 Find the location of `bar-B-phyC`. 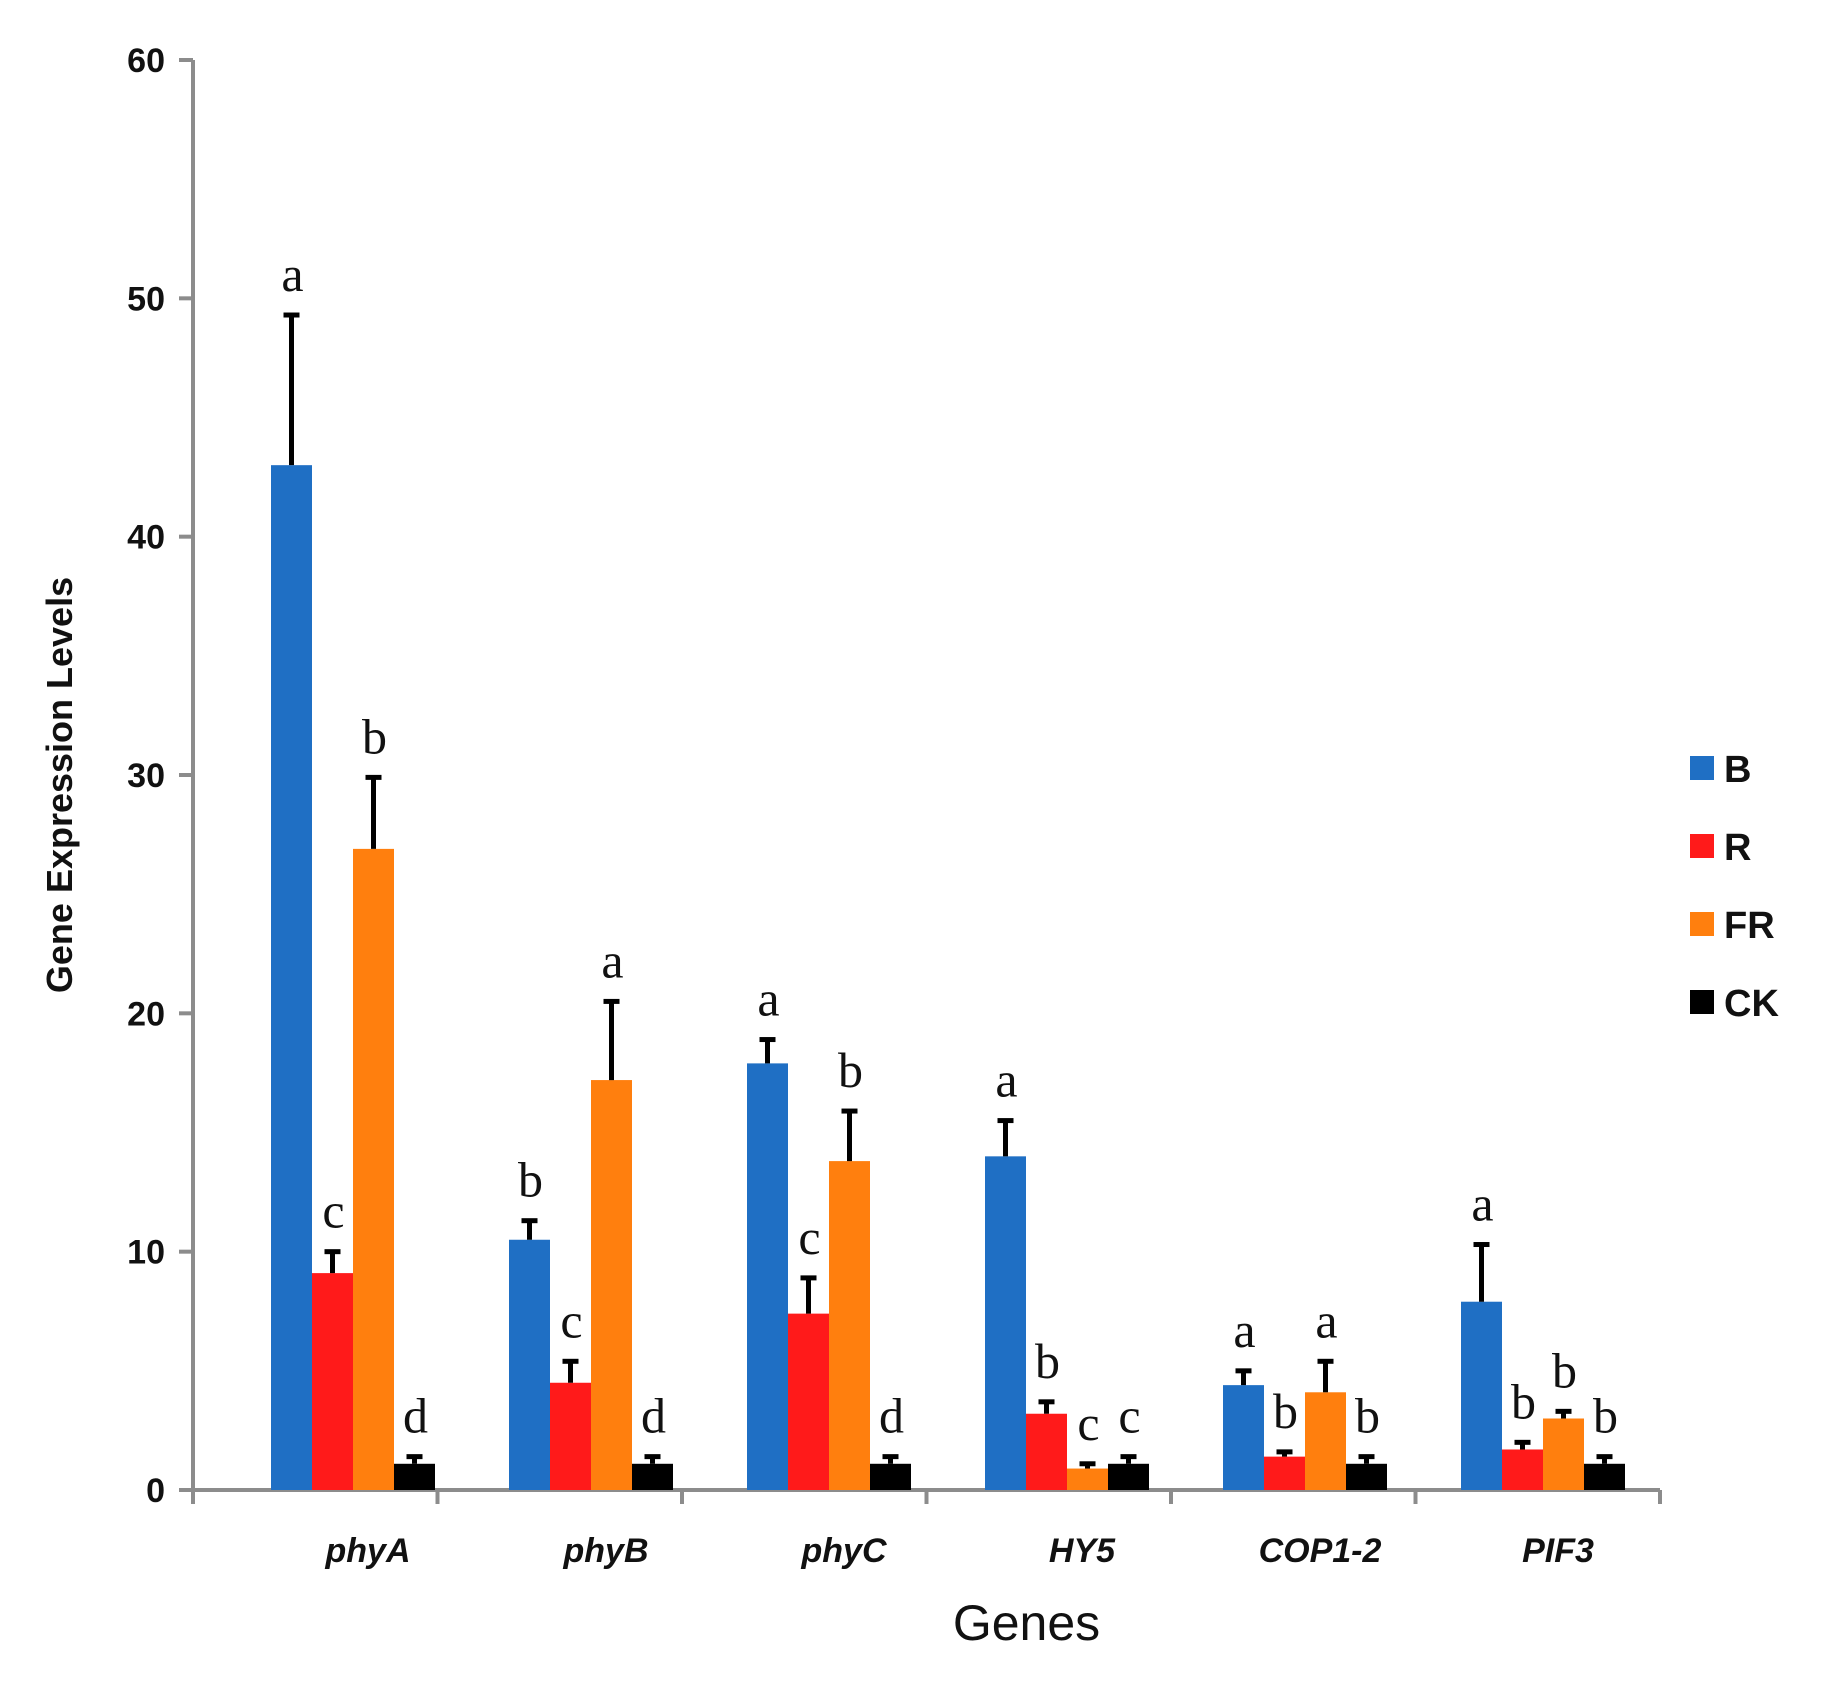

bar-B-phyC is located at coordinates (767, 1276).